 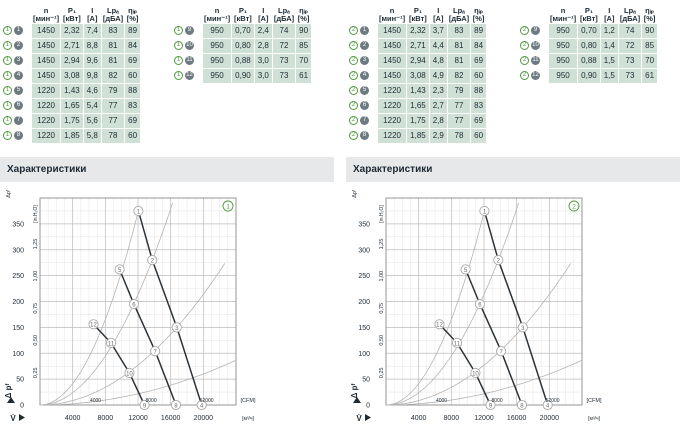 I want to click on x-tick-label: 4000, so click(x=73, y=418).